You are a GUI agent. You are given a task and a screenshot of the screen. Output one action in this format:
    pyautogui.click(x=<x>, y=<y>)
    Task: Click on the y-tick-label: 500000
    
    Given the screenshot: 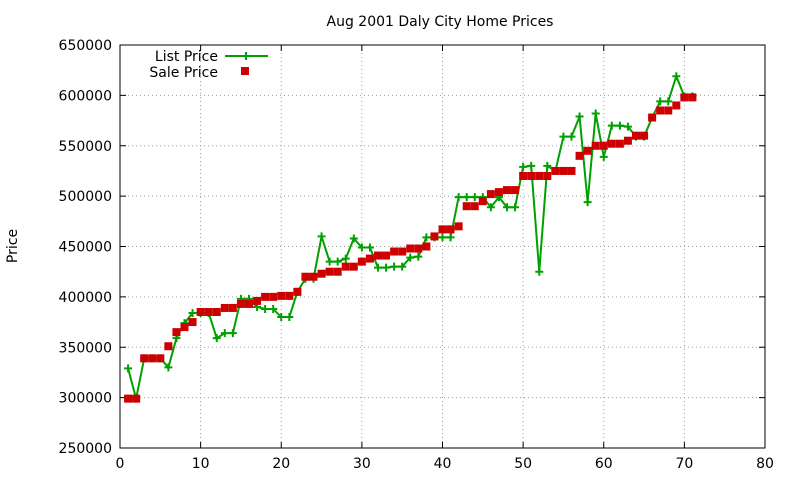 What is the action you would take?
    pyautogui.click(x=85, y=197)
    